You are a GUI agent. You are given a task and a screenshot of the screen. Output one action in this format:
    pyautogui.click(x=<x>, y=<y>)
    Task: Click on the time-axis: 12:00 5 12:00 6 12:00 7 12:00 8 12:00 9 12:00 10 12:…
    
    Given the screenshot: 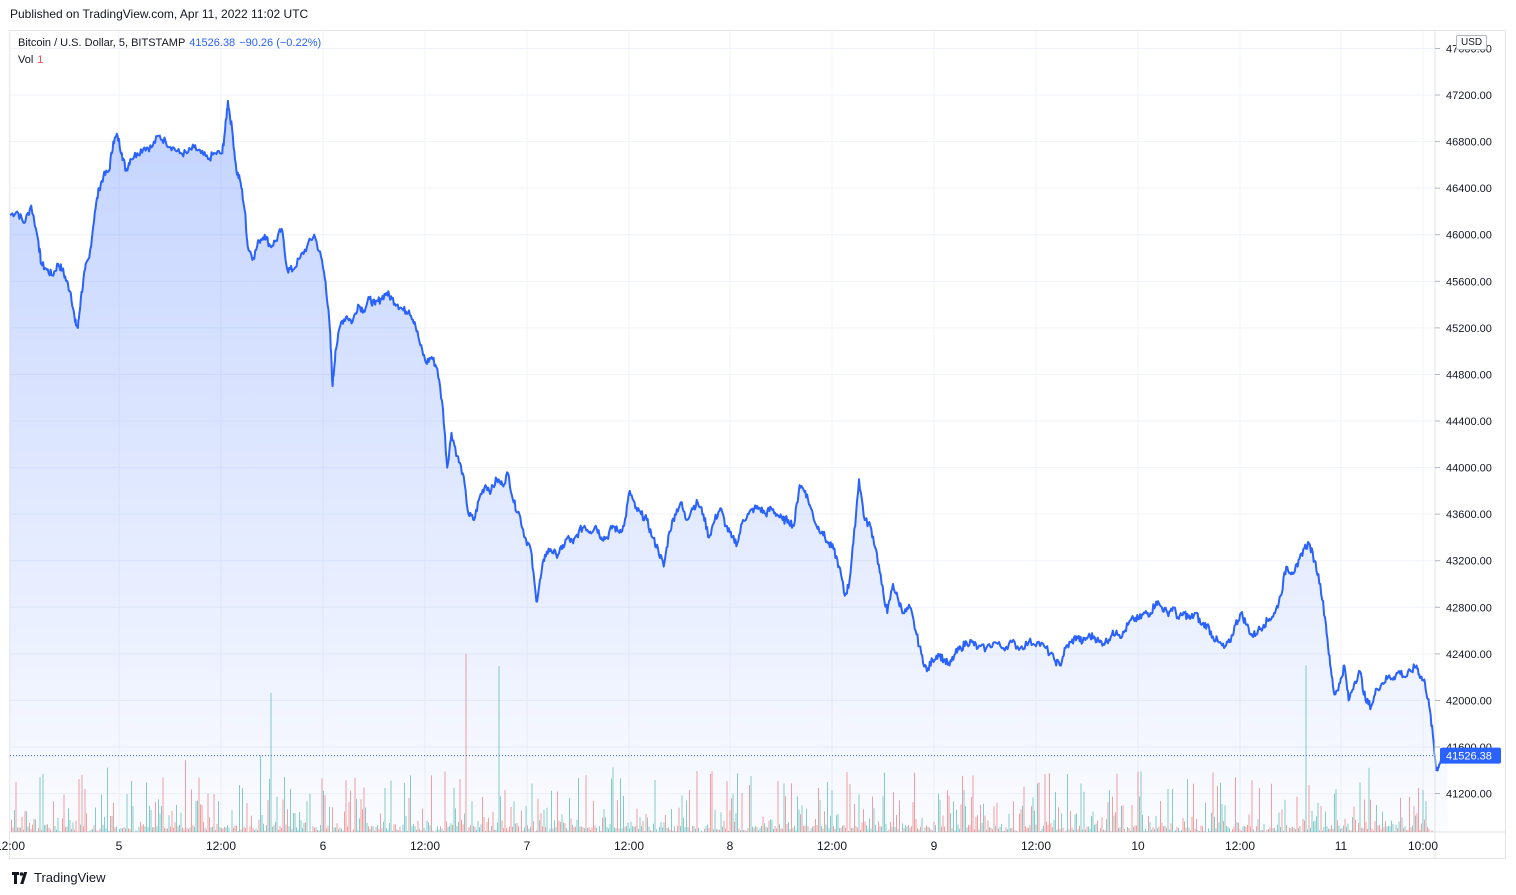 What is the action you would take?
    pyautogui.click(x=719, y=846)
    